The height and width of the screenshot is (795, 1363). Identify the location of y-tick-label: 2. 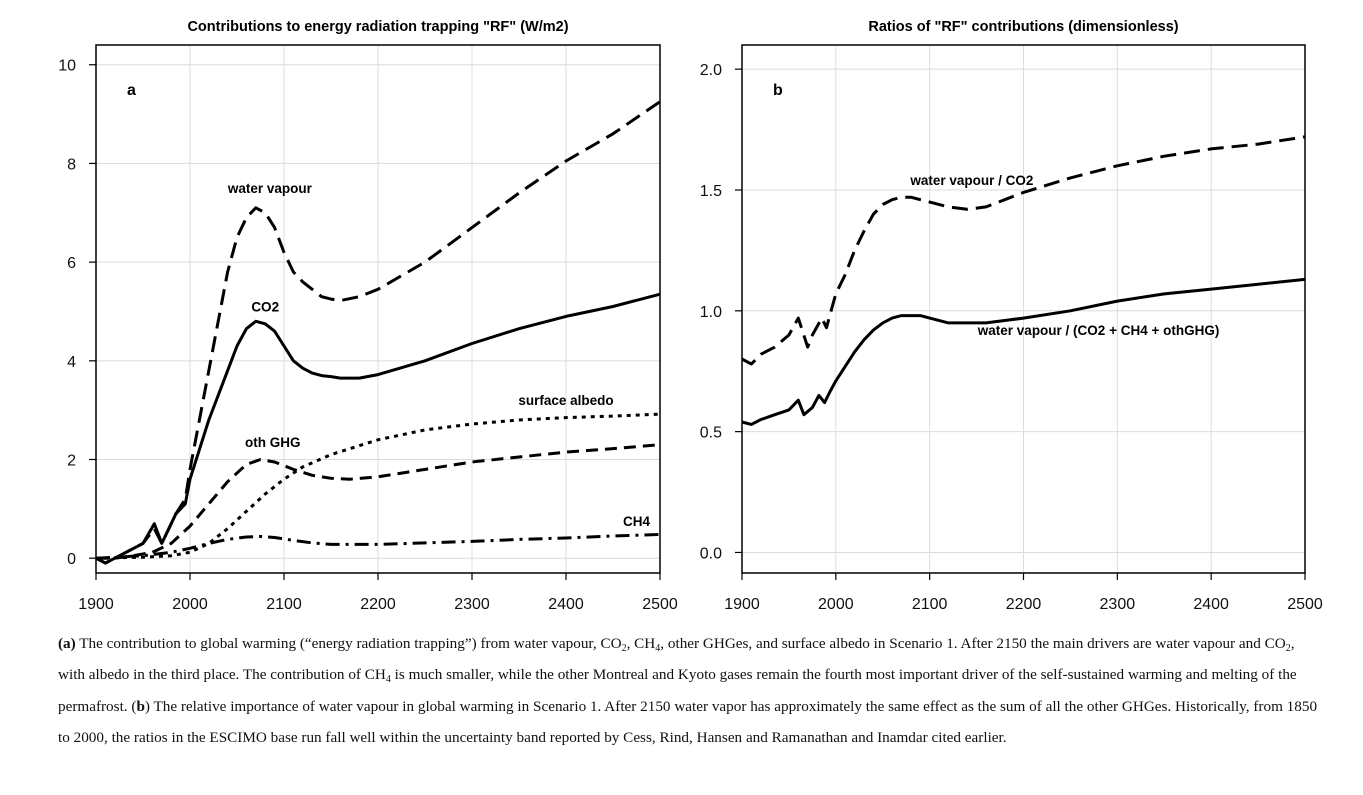
(71, 461).